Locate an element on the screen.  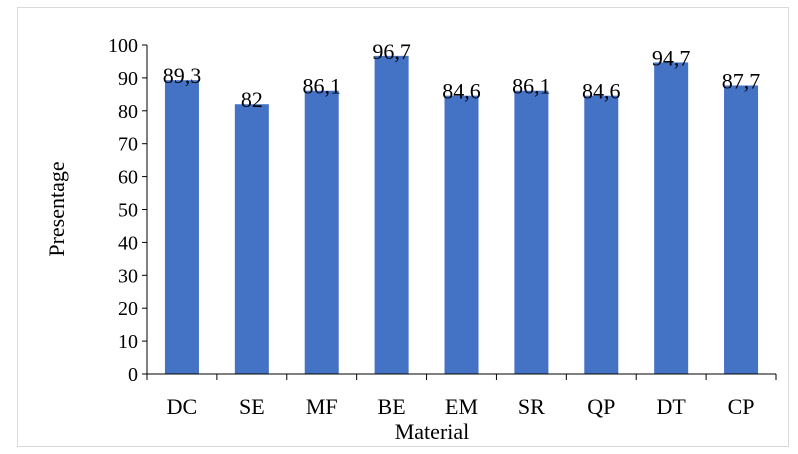
bar-se is located at coordinates (251, 239).